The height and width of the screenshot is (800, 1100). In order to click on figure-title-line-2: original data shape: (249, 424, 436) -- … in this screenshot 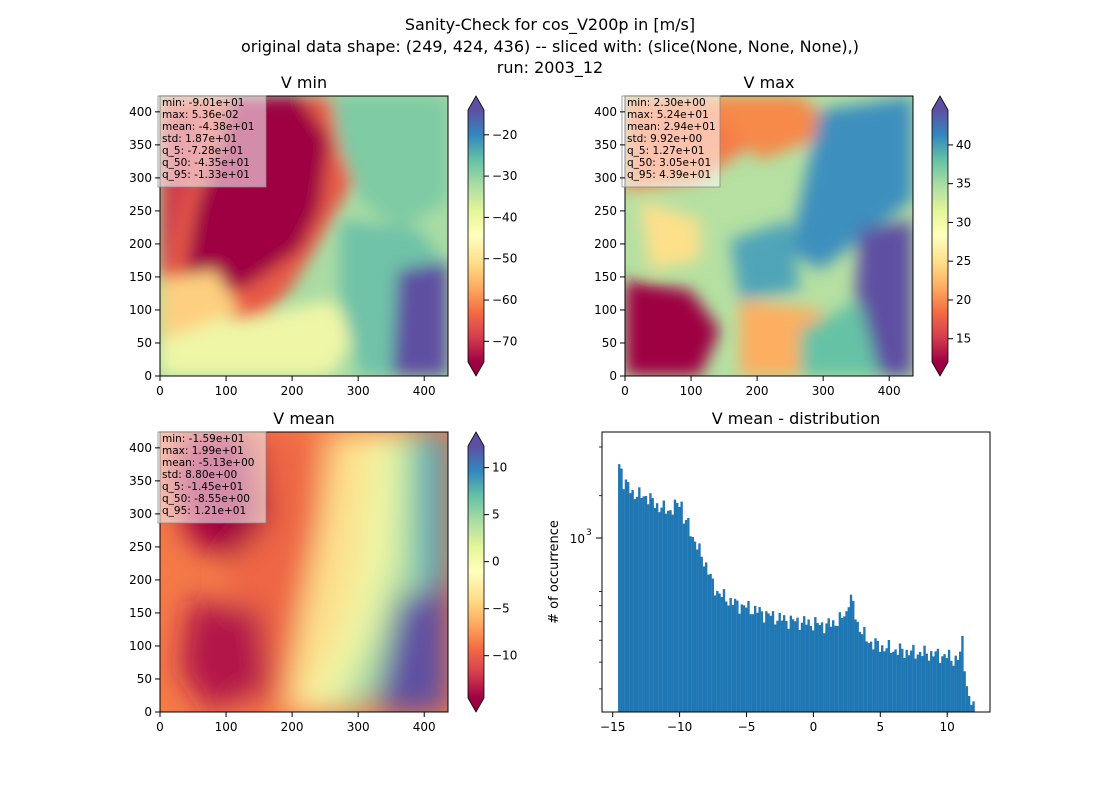, I will do `click(550, 46)`.